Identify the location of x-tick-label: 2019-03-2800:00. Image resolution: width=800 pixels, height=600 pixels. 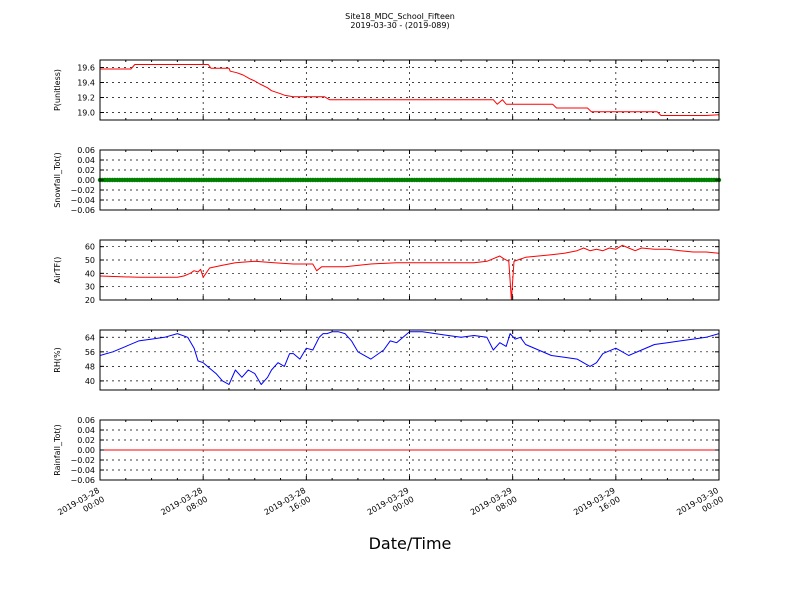
(81, 506).